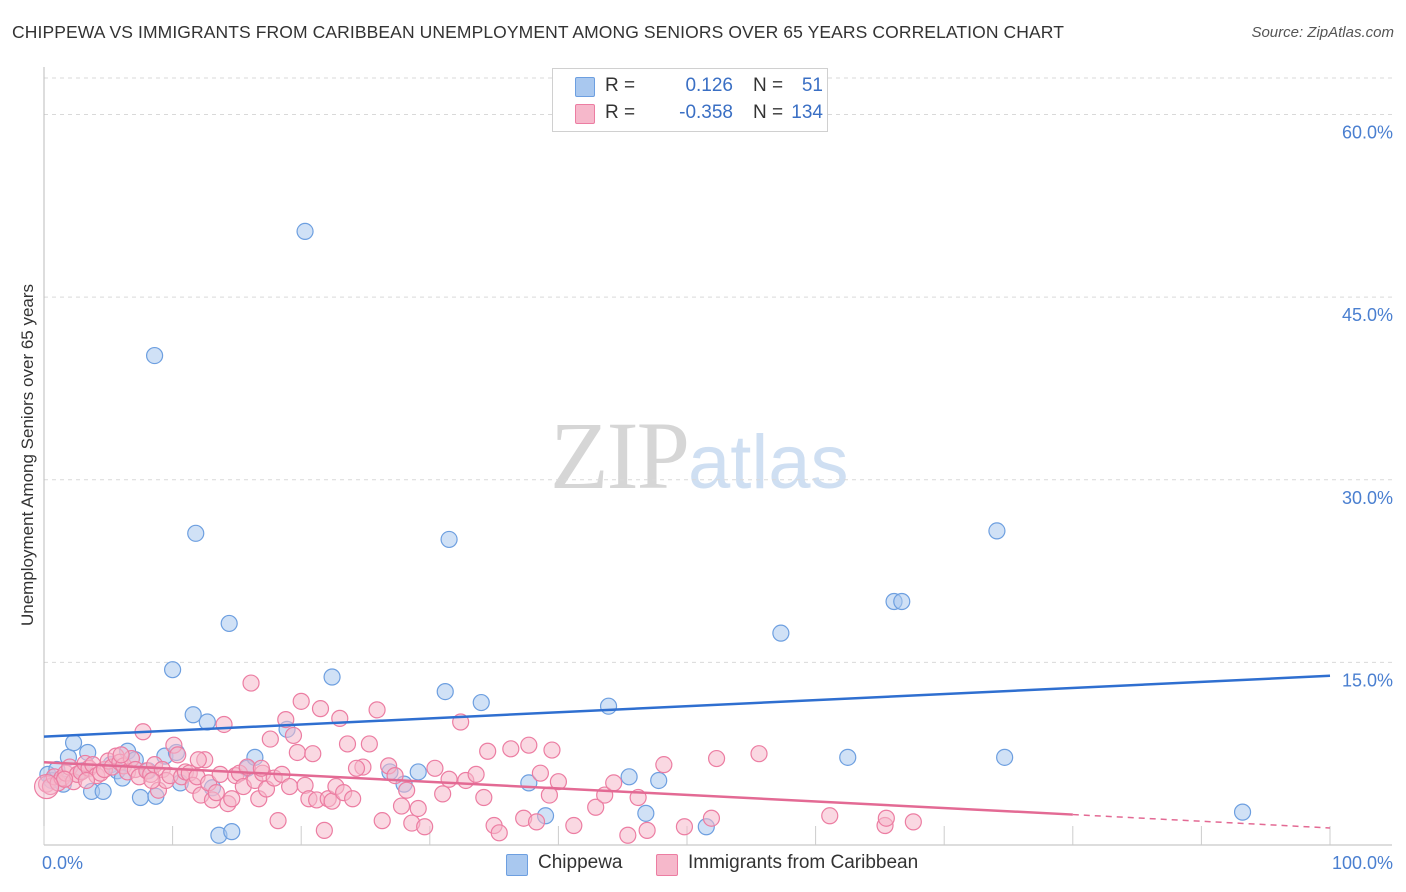  I want to click on y-tick-label: 30.0%, so click(1367, 498).